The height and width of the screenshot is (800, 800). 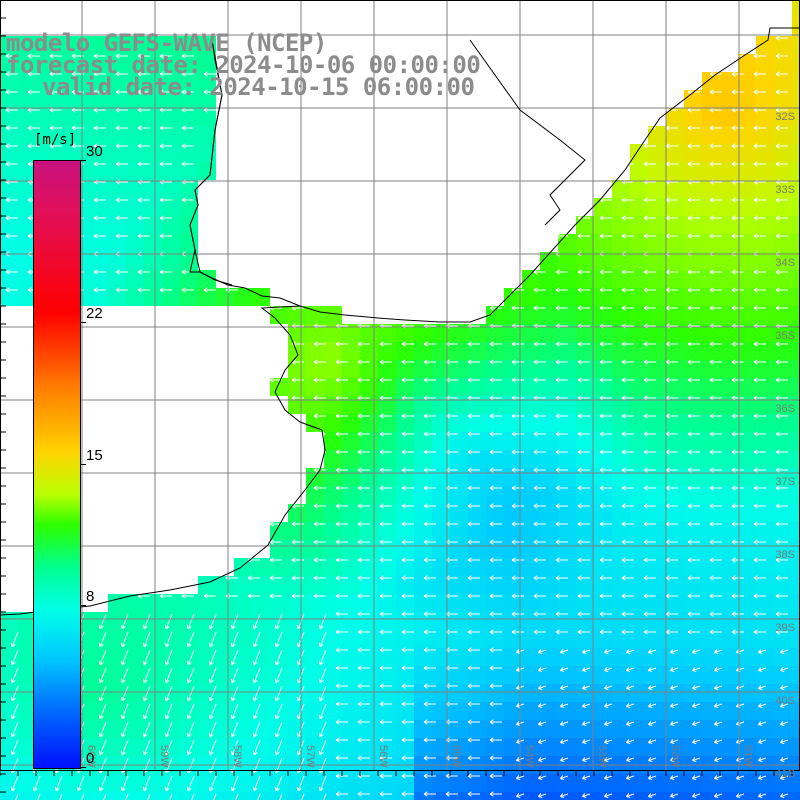 What do you see at coordinates (57, 464) in the screenshot?
I see `colorbar` at bounding box center [57, 464].